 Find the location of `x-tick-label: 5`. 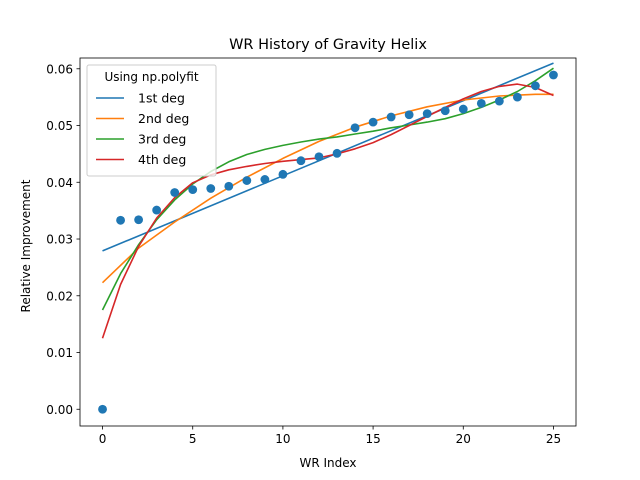

x-tick-label: 5 is located at coordinates (193, 439).